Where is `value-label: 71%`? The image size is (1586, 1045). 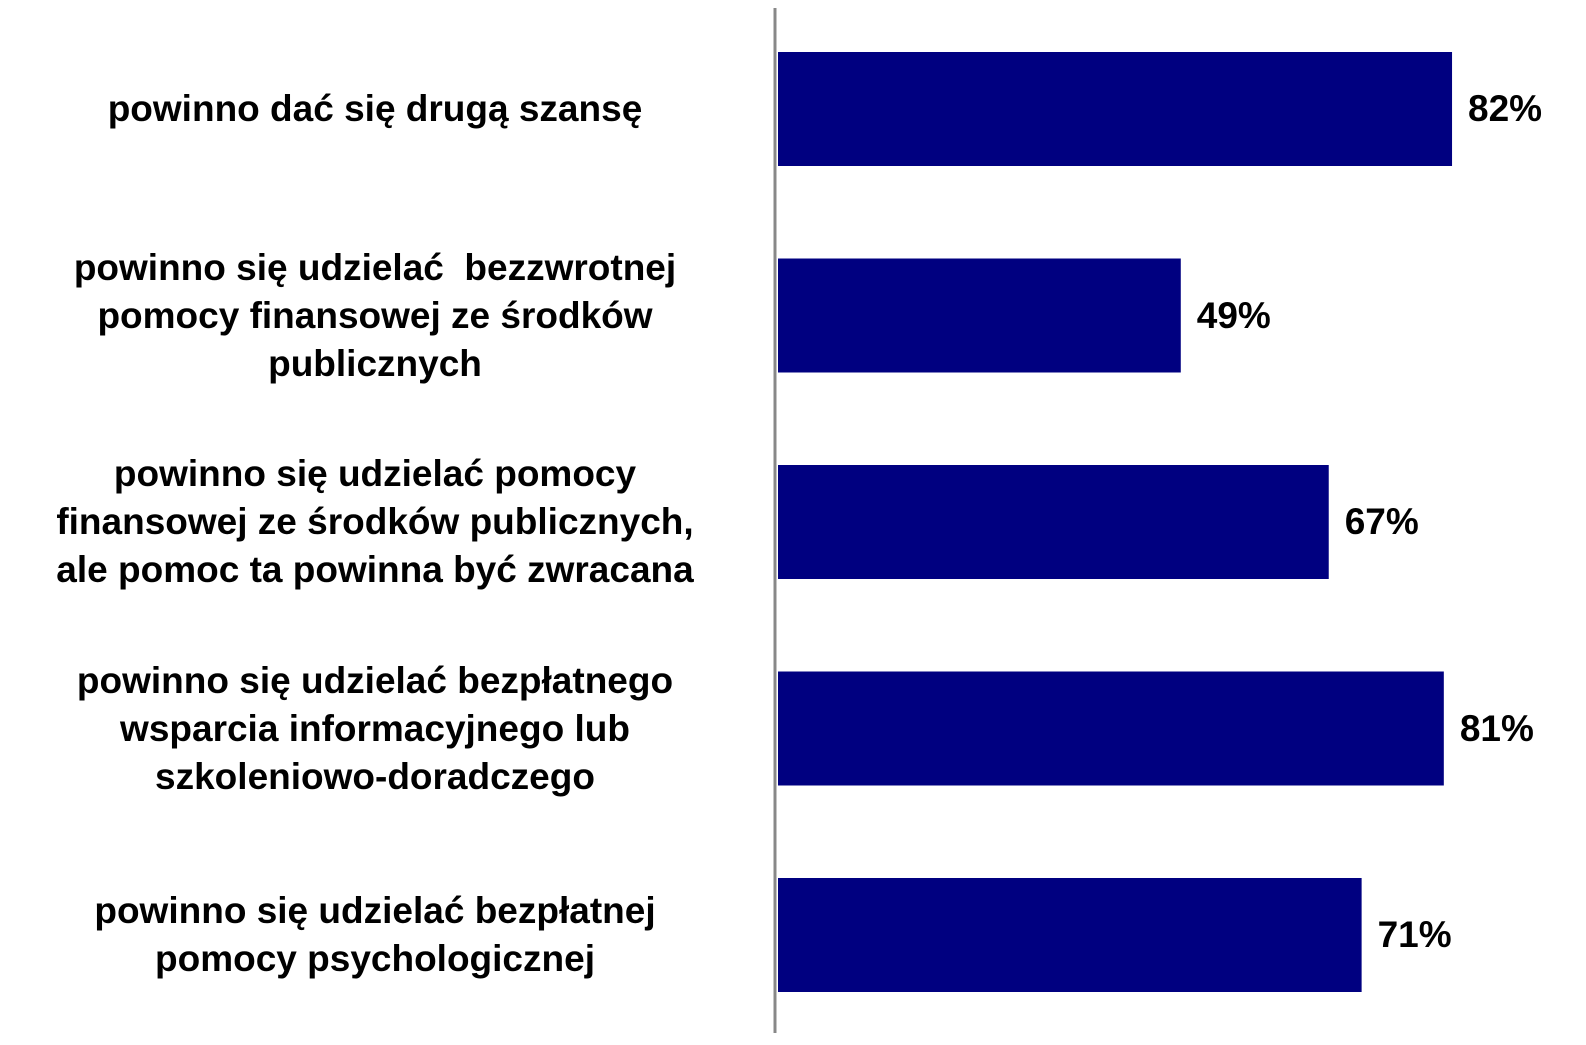
value-label: 71% is located at coordinates (1414, 934).